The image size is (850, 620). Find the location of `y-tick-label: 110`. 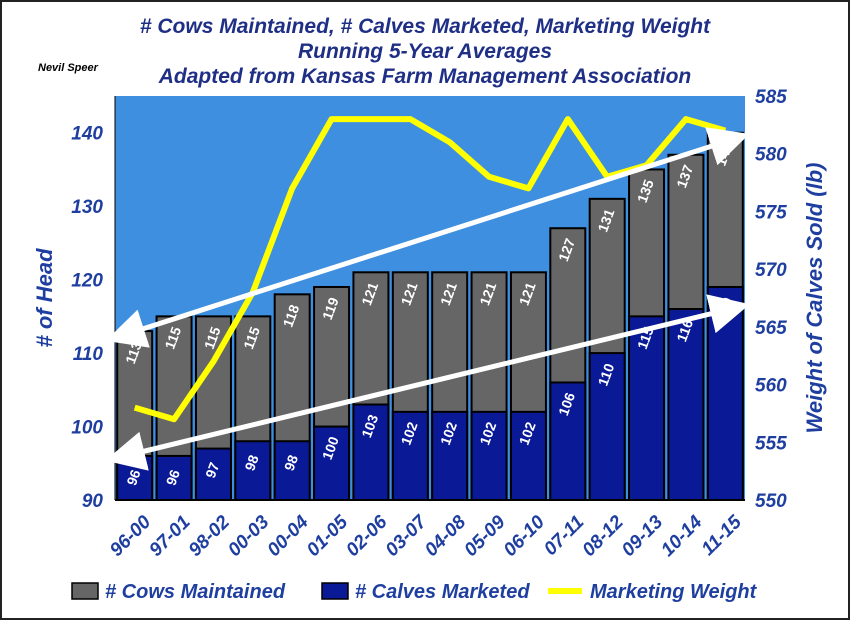

y-tick-label: 110 is located at coordinates (88, 354).